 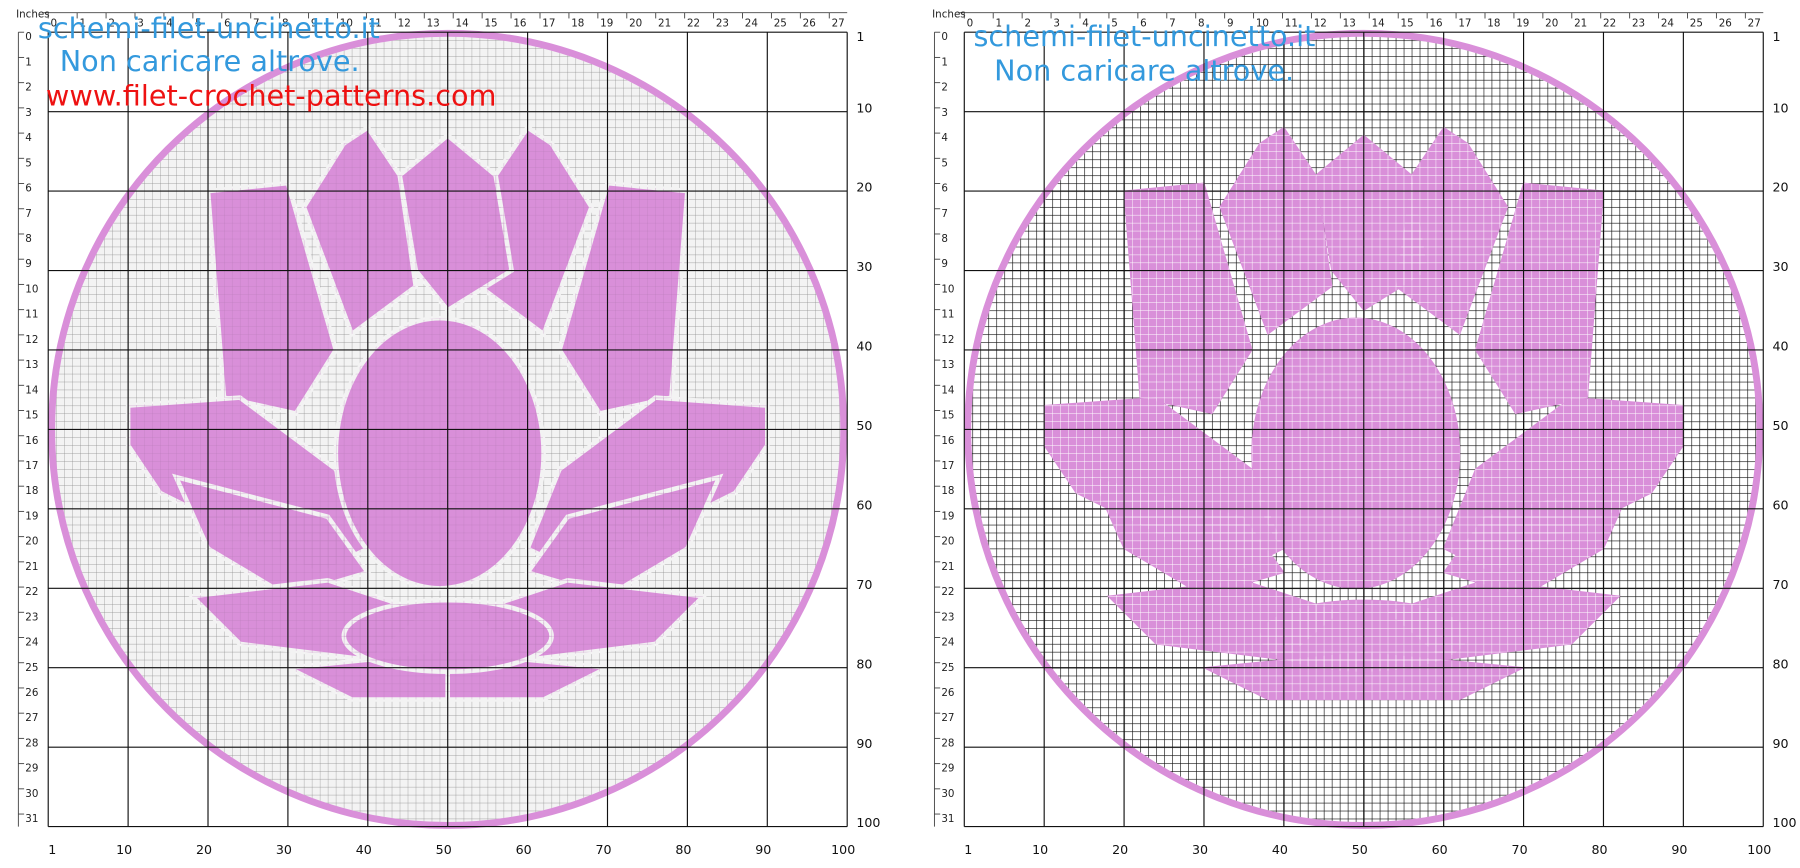 I want to click on column-label: 30, so click(x=284, y=849).